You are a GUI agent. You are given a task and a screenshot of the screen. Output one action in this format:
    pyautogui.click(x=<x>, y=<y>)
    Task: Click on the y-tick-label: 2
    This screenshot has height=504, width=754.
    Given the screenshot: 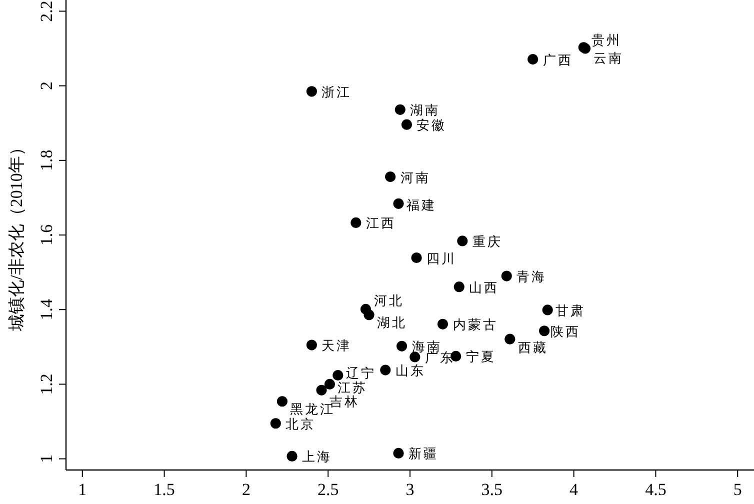 What is the action you would take?
    pyautogui.click(x=46, y=86)
    